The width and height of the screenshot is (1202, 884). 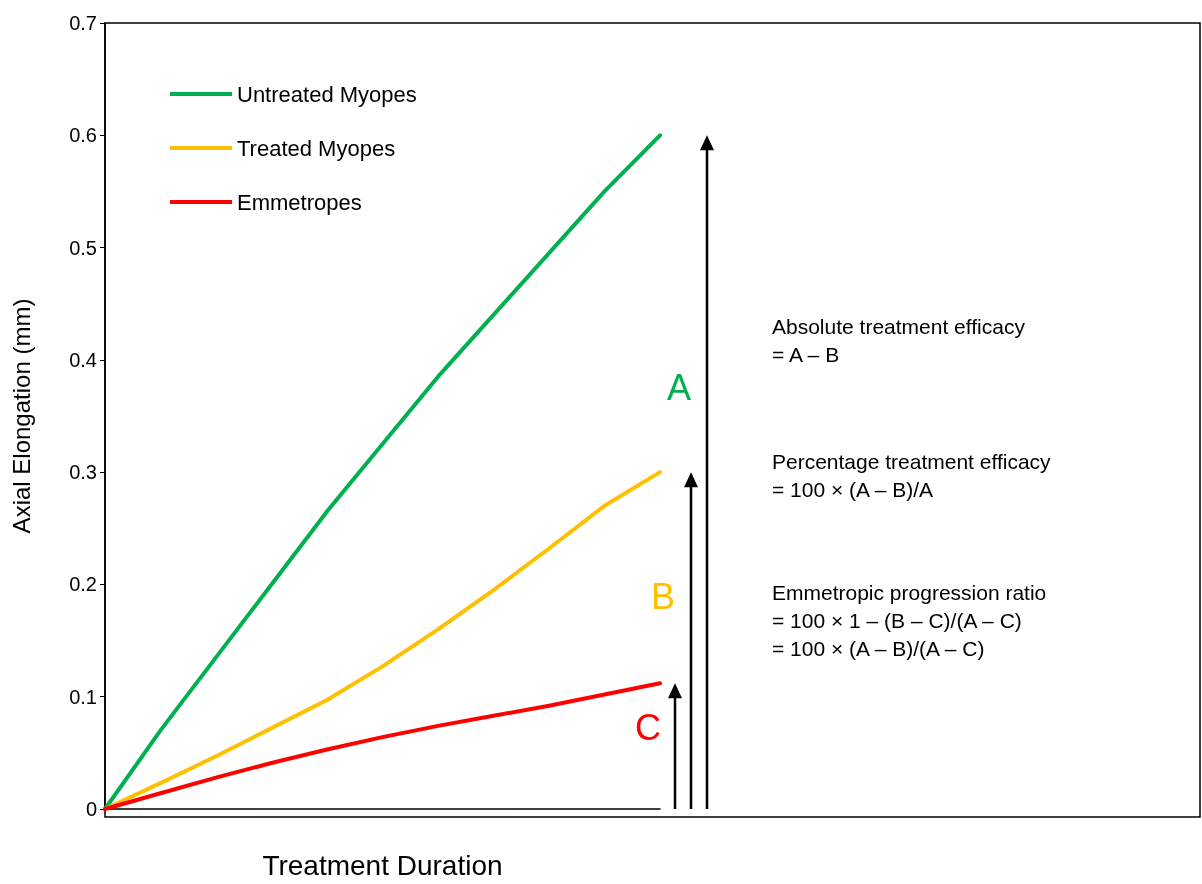 What do you see at coordinates (679, 387) in the screenshot?
I see `text: A` at bounding box center [679, 387].